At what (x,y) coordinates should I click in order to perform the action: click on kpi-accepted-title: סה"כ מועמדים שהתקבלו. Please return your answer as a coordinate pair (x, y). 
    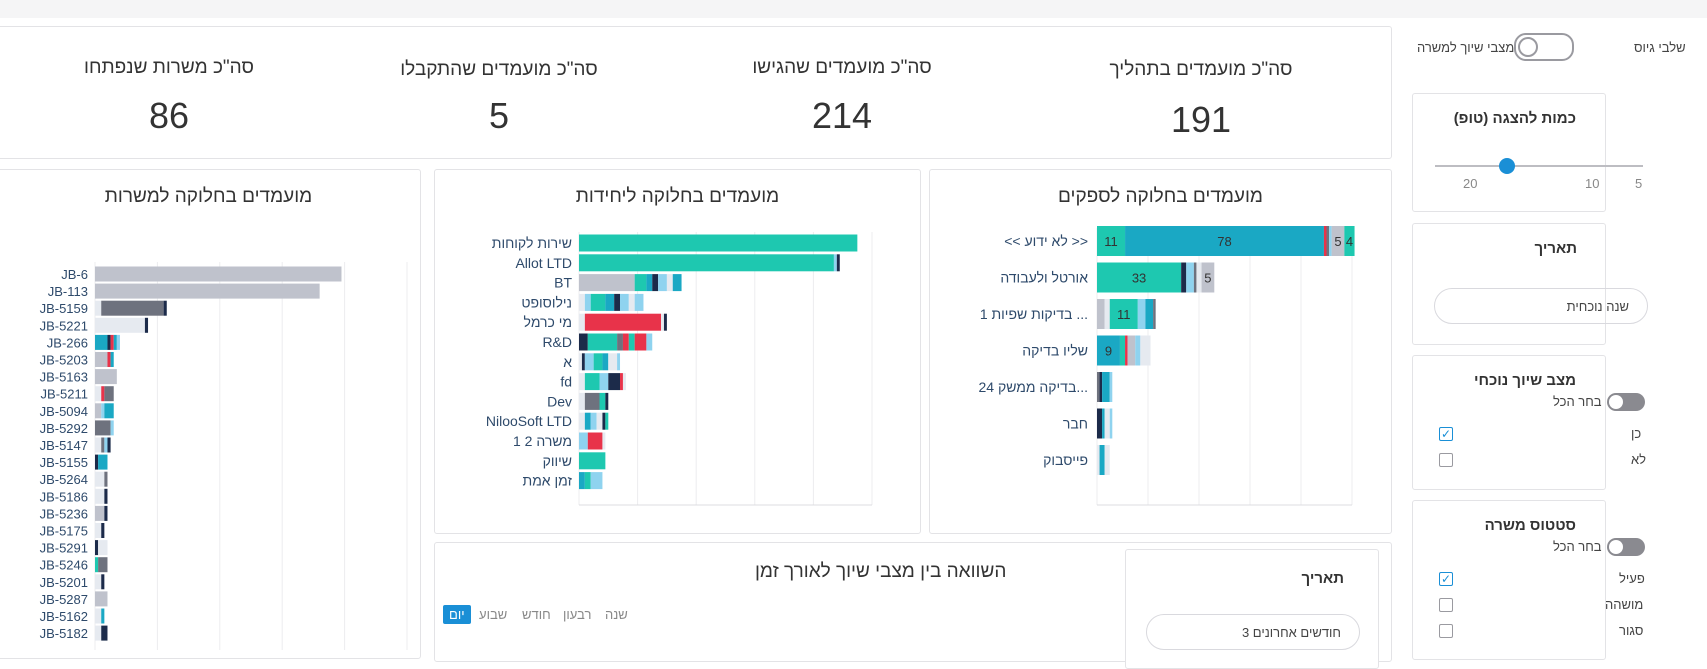
    Looking at the image, I should click on (499, 69).